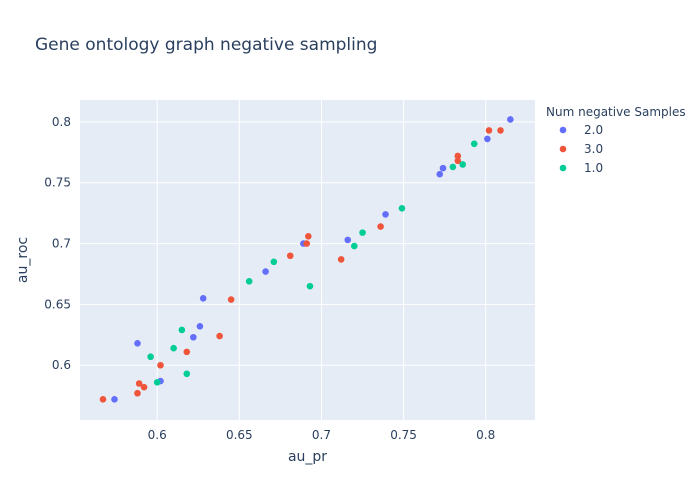 The width and height of the screenshot is (700, 500). I want to click on x-tick-label: 0.65, so click(239, 435).